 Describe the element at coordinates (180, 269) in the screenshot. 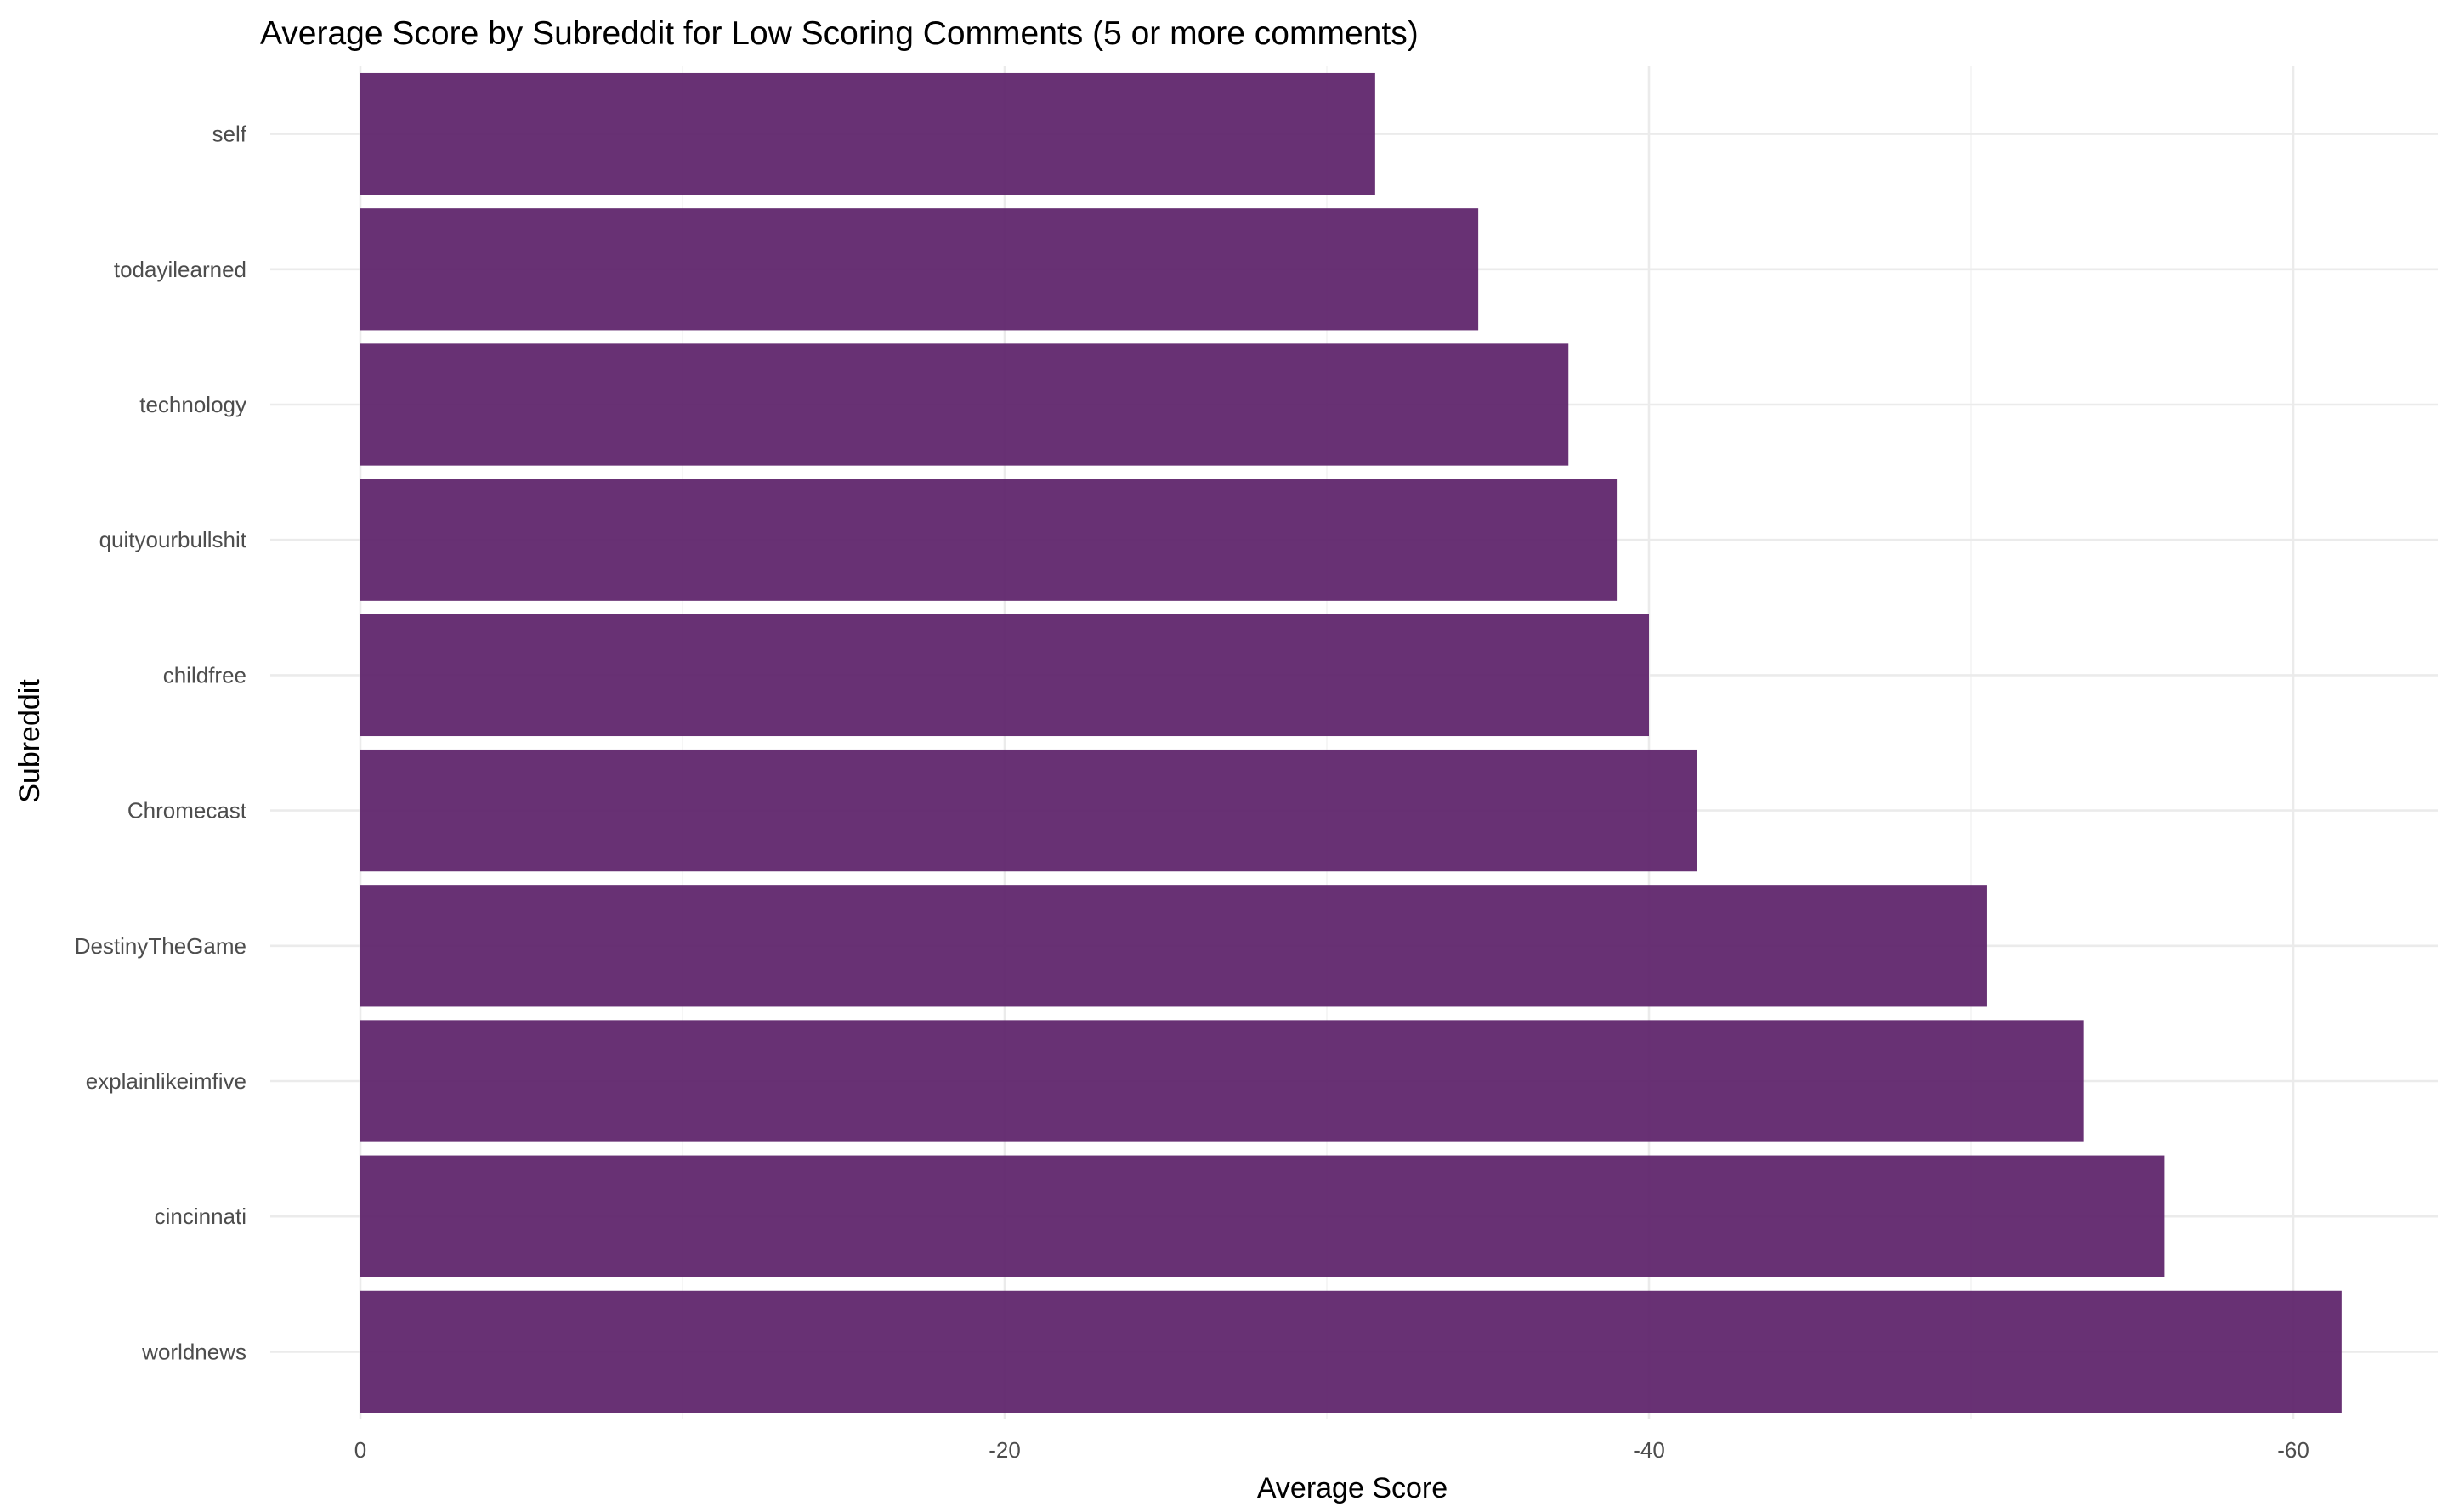

I see `y-tick-label: todayilearned` at that location.